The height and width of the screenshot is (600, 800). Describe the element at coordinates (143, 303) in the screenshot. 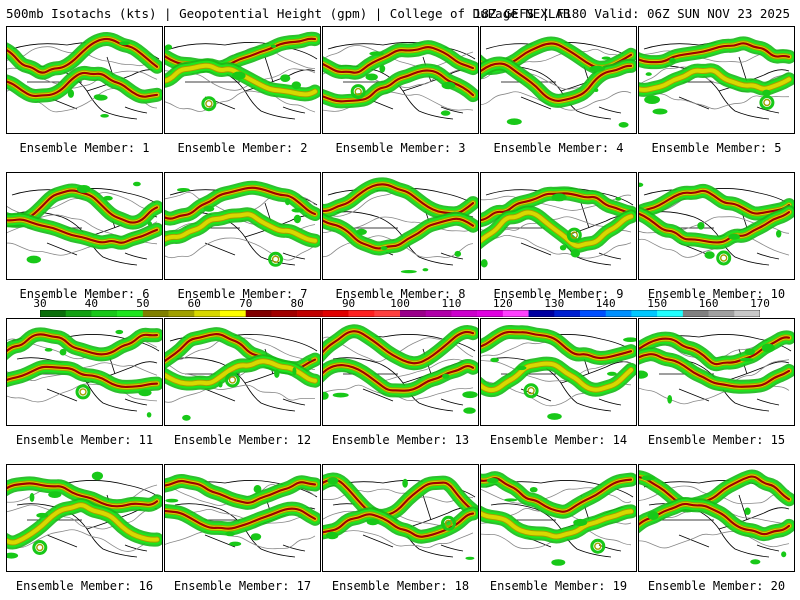

I see `colorbar-label: 50` at that location.